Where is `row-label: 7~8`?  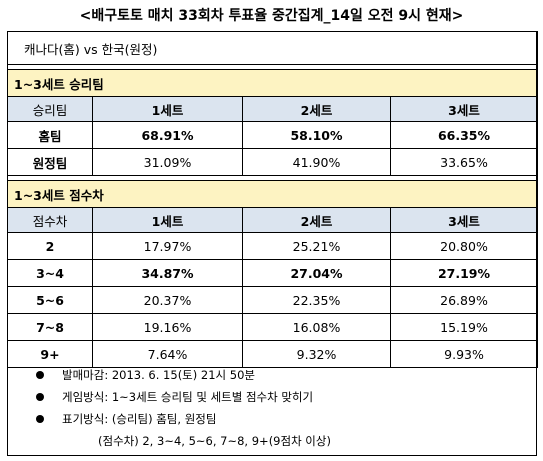
row-label: 7~8 is located at coordinates (50, 327).